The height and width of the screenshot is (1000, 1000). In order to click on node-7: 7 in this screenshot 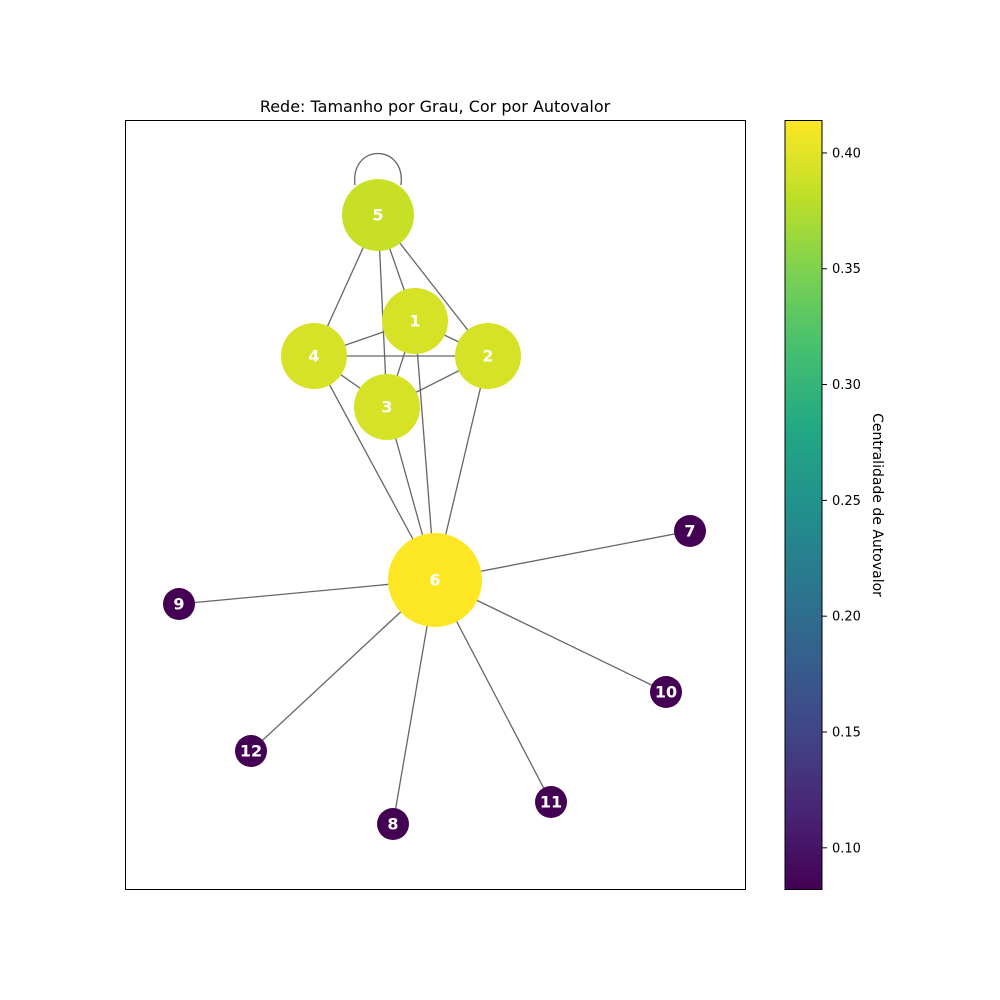, I will do `click(690, 531)`.